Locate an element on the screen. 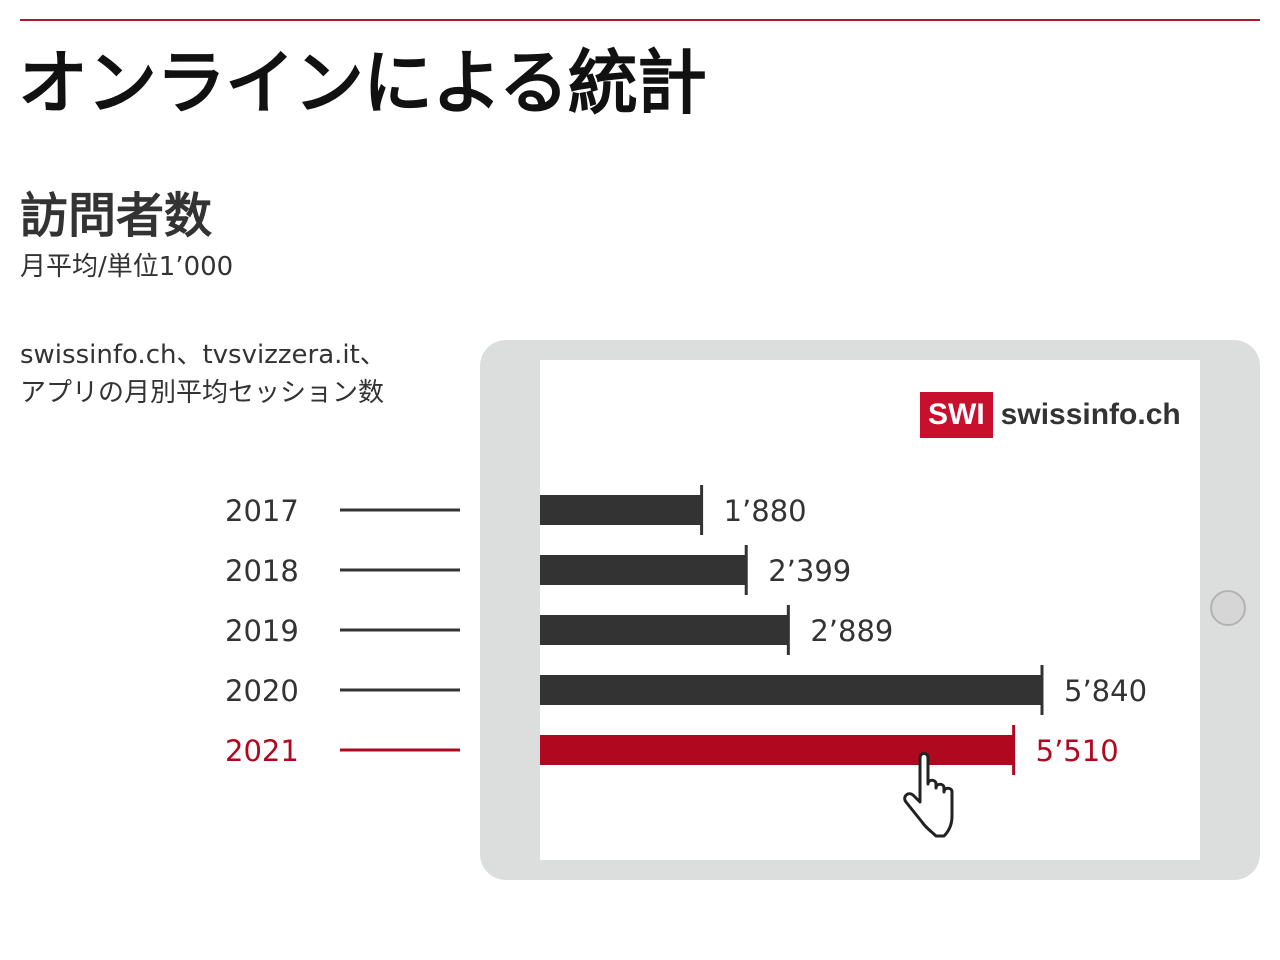  value-label-2017: 1’880 is located at coordinates (765, 511).